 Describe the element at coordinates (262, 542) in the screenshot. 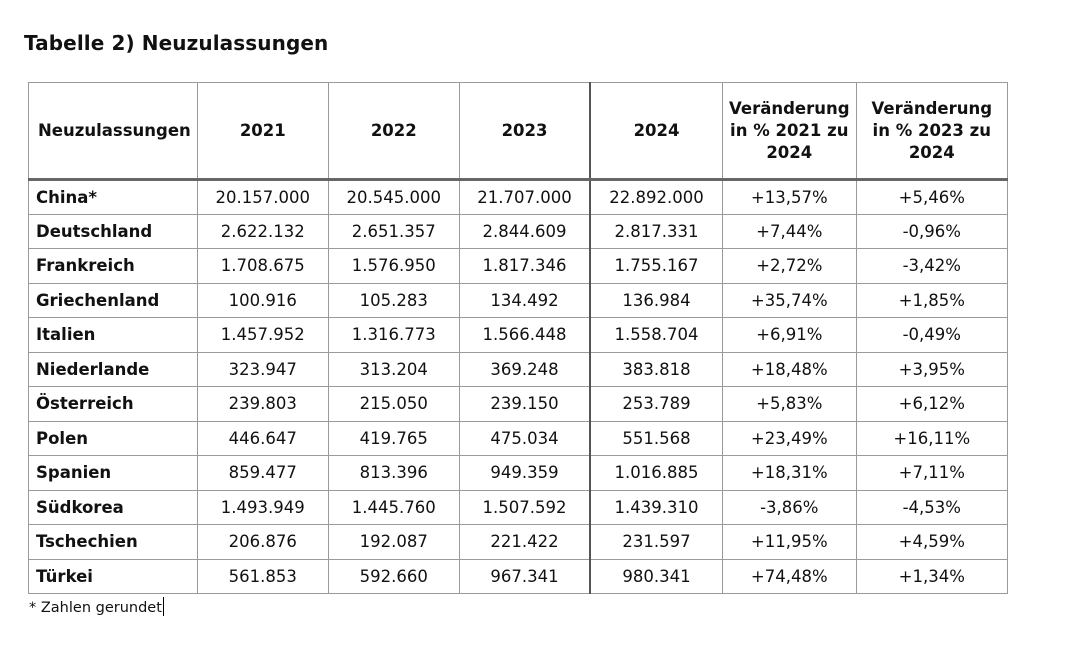

I see `cell-2021: 206.876` at that location.